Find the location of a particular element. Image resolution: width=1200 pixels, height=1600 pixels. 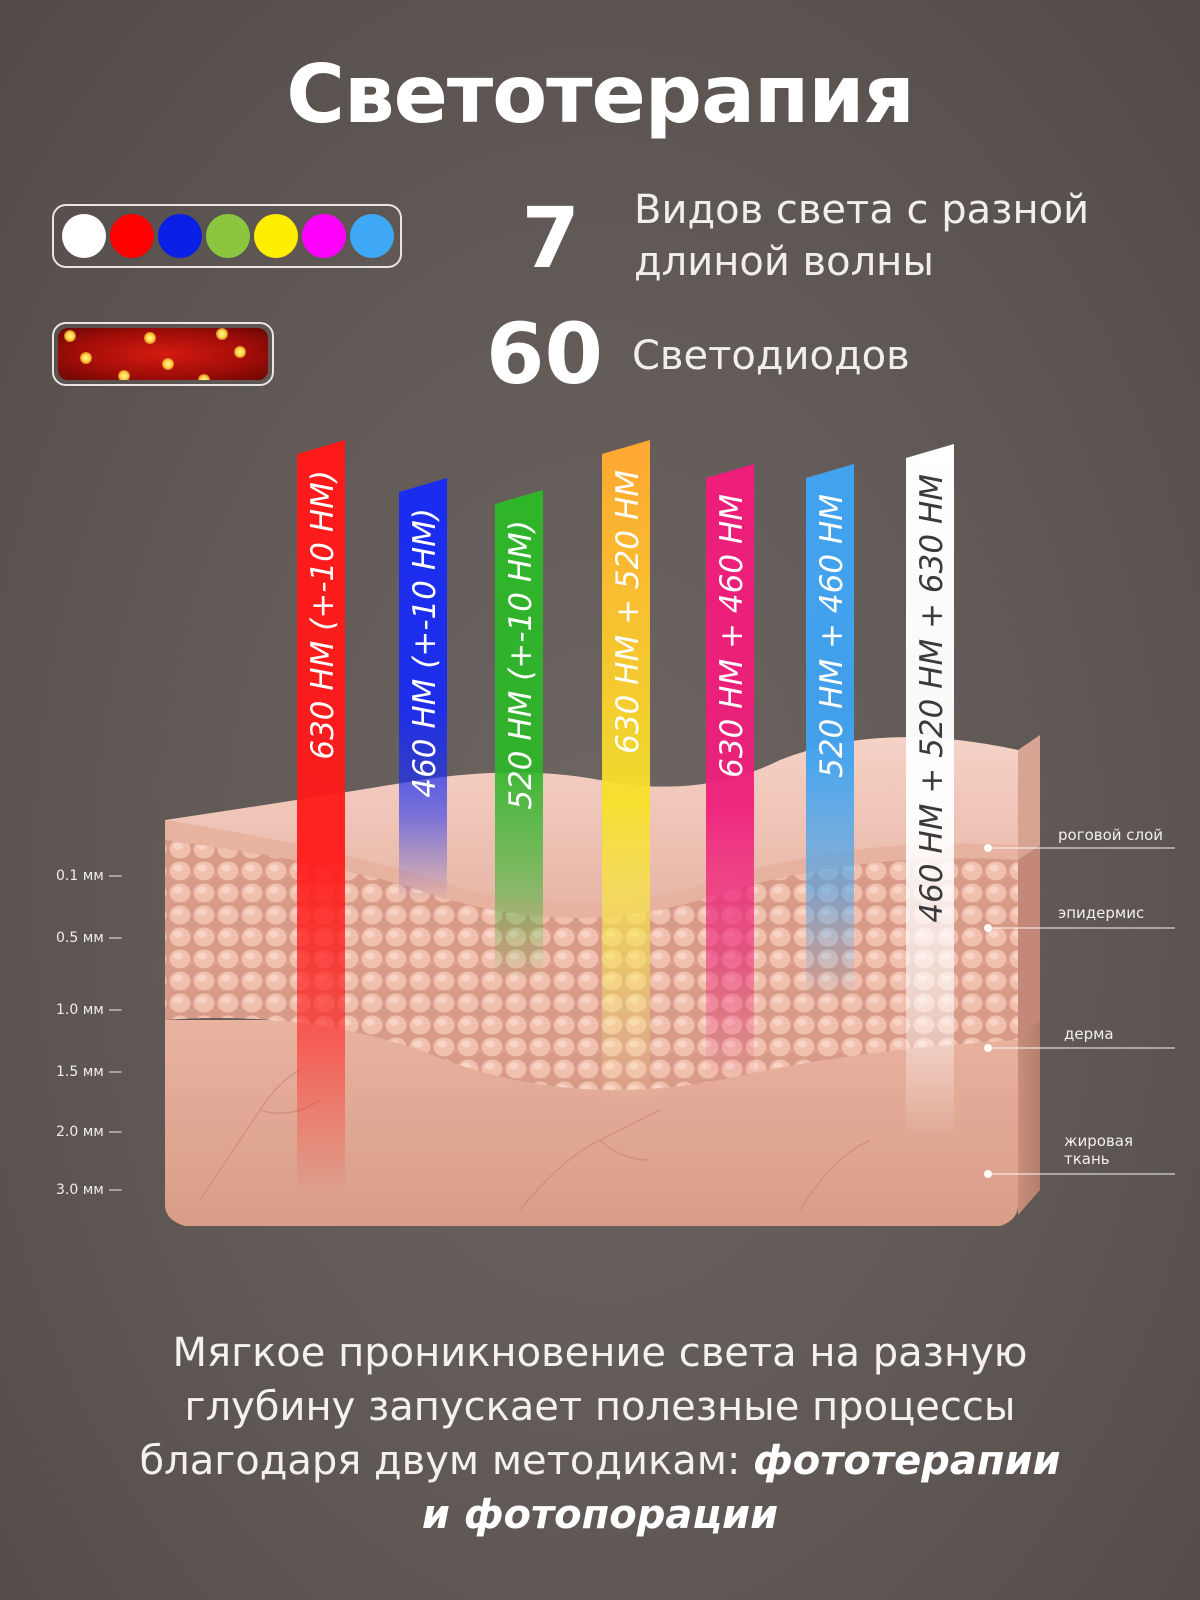

bottom-line3-prefix: благодаря двум методикам: is located at coordinates (446, 1461).